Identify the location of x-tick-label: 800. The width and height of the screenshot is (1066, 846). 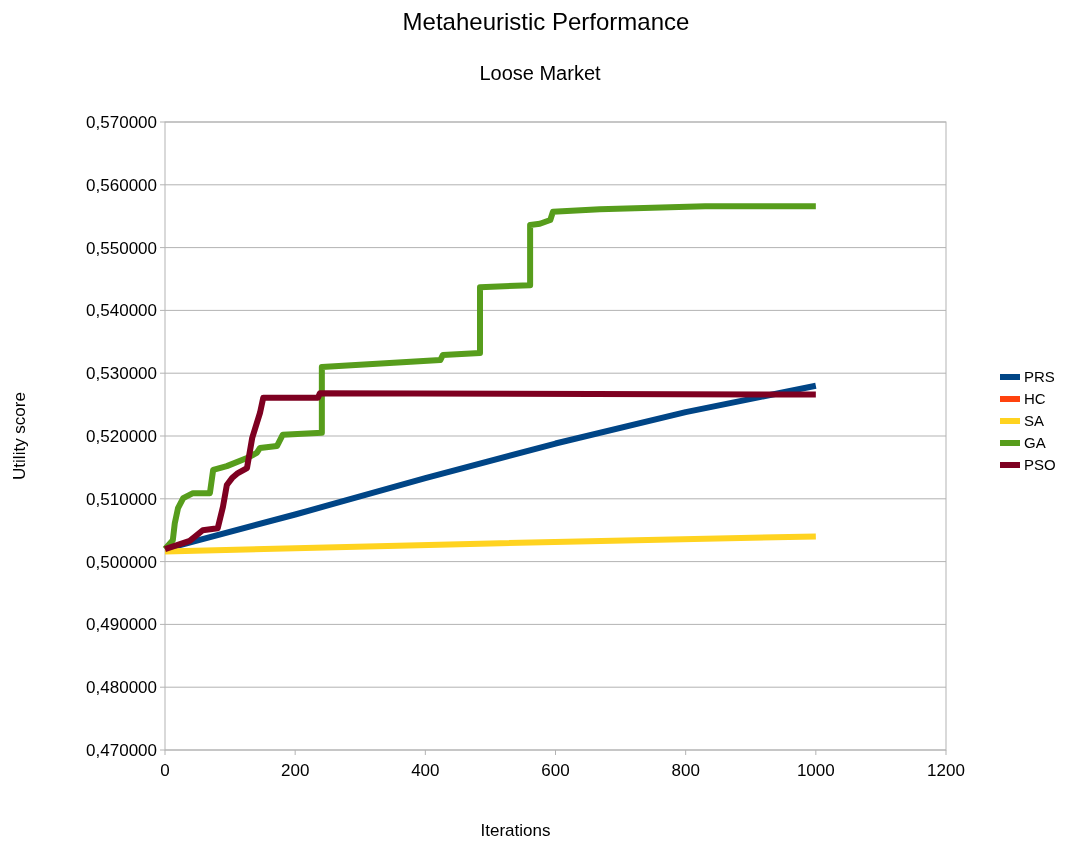
(685, 770).